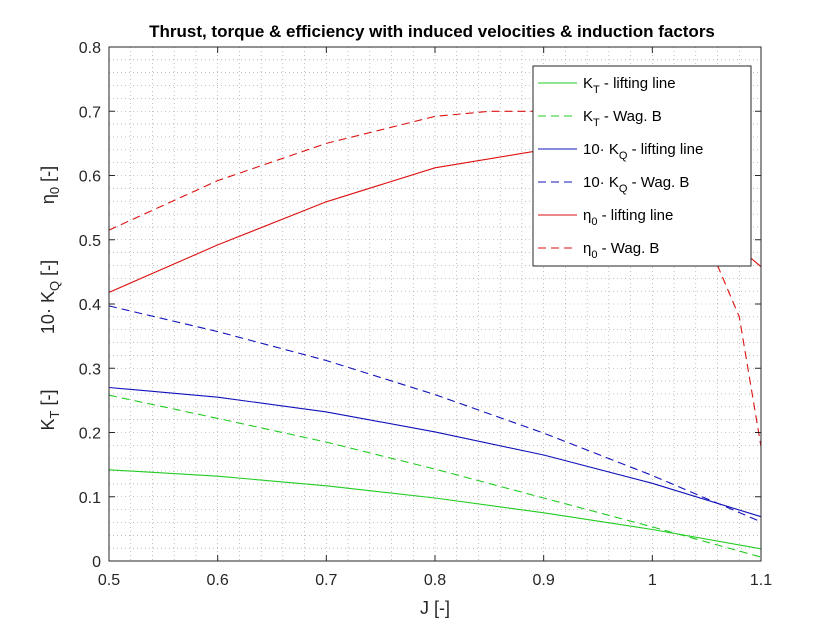  Describe the element at coordinates (90, 48) in the screenshot. I see `y-tick-label: 0.8` at that location.